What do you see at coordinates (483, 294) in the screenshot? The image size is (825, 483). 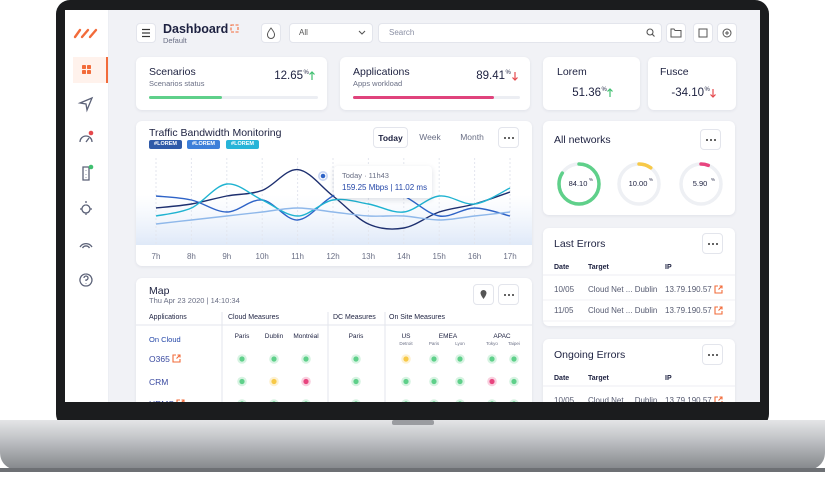 I see `location-button` at bounding box center [483, 294].